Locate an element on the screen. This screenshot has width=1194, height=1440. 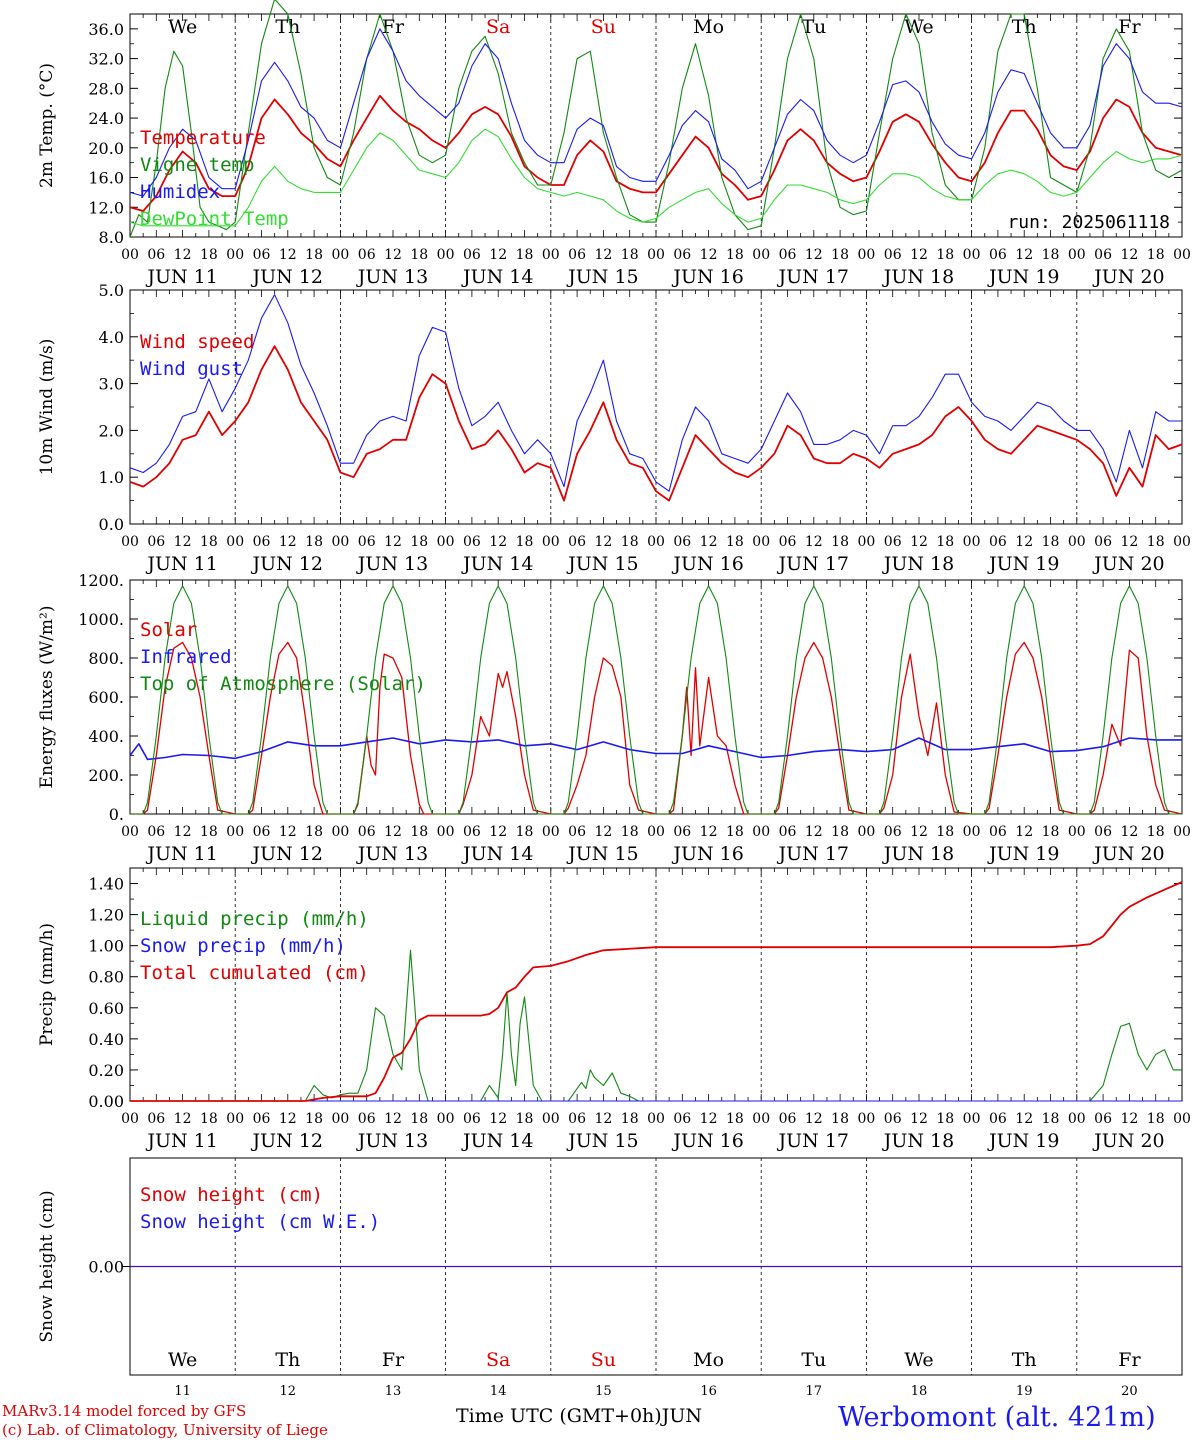
day-number-label: 17 is located at coordinates (814, 1391).